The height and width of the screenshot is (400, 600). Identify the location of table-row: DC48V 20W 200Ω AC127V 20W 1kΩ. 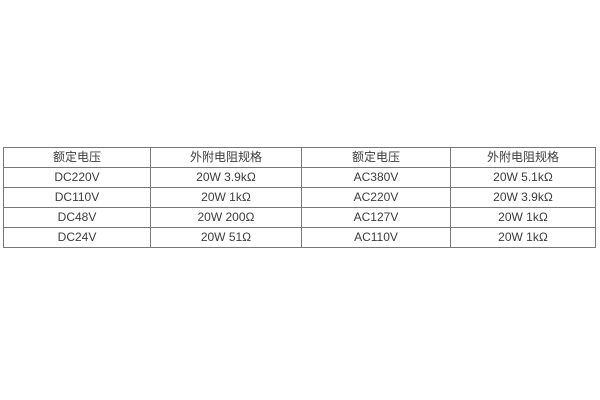
(299, 217).